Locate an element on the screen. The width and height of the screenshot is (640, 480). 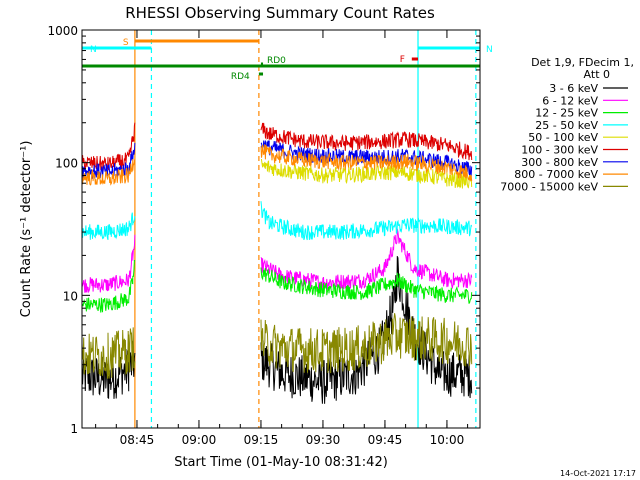
flag-label-5: RD0 is located at coordinates (276, 61).